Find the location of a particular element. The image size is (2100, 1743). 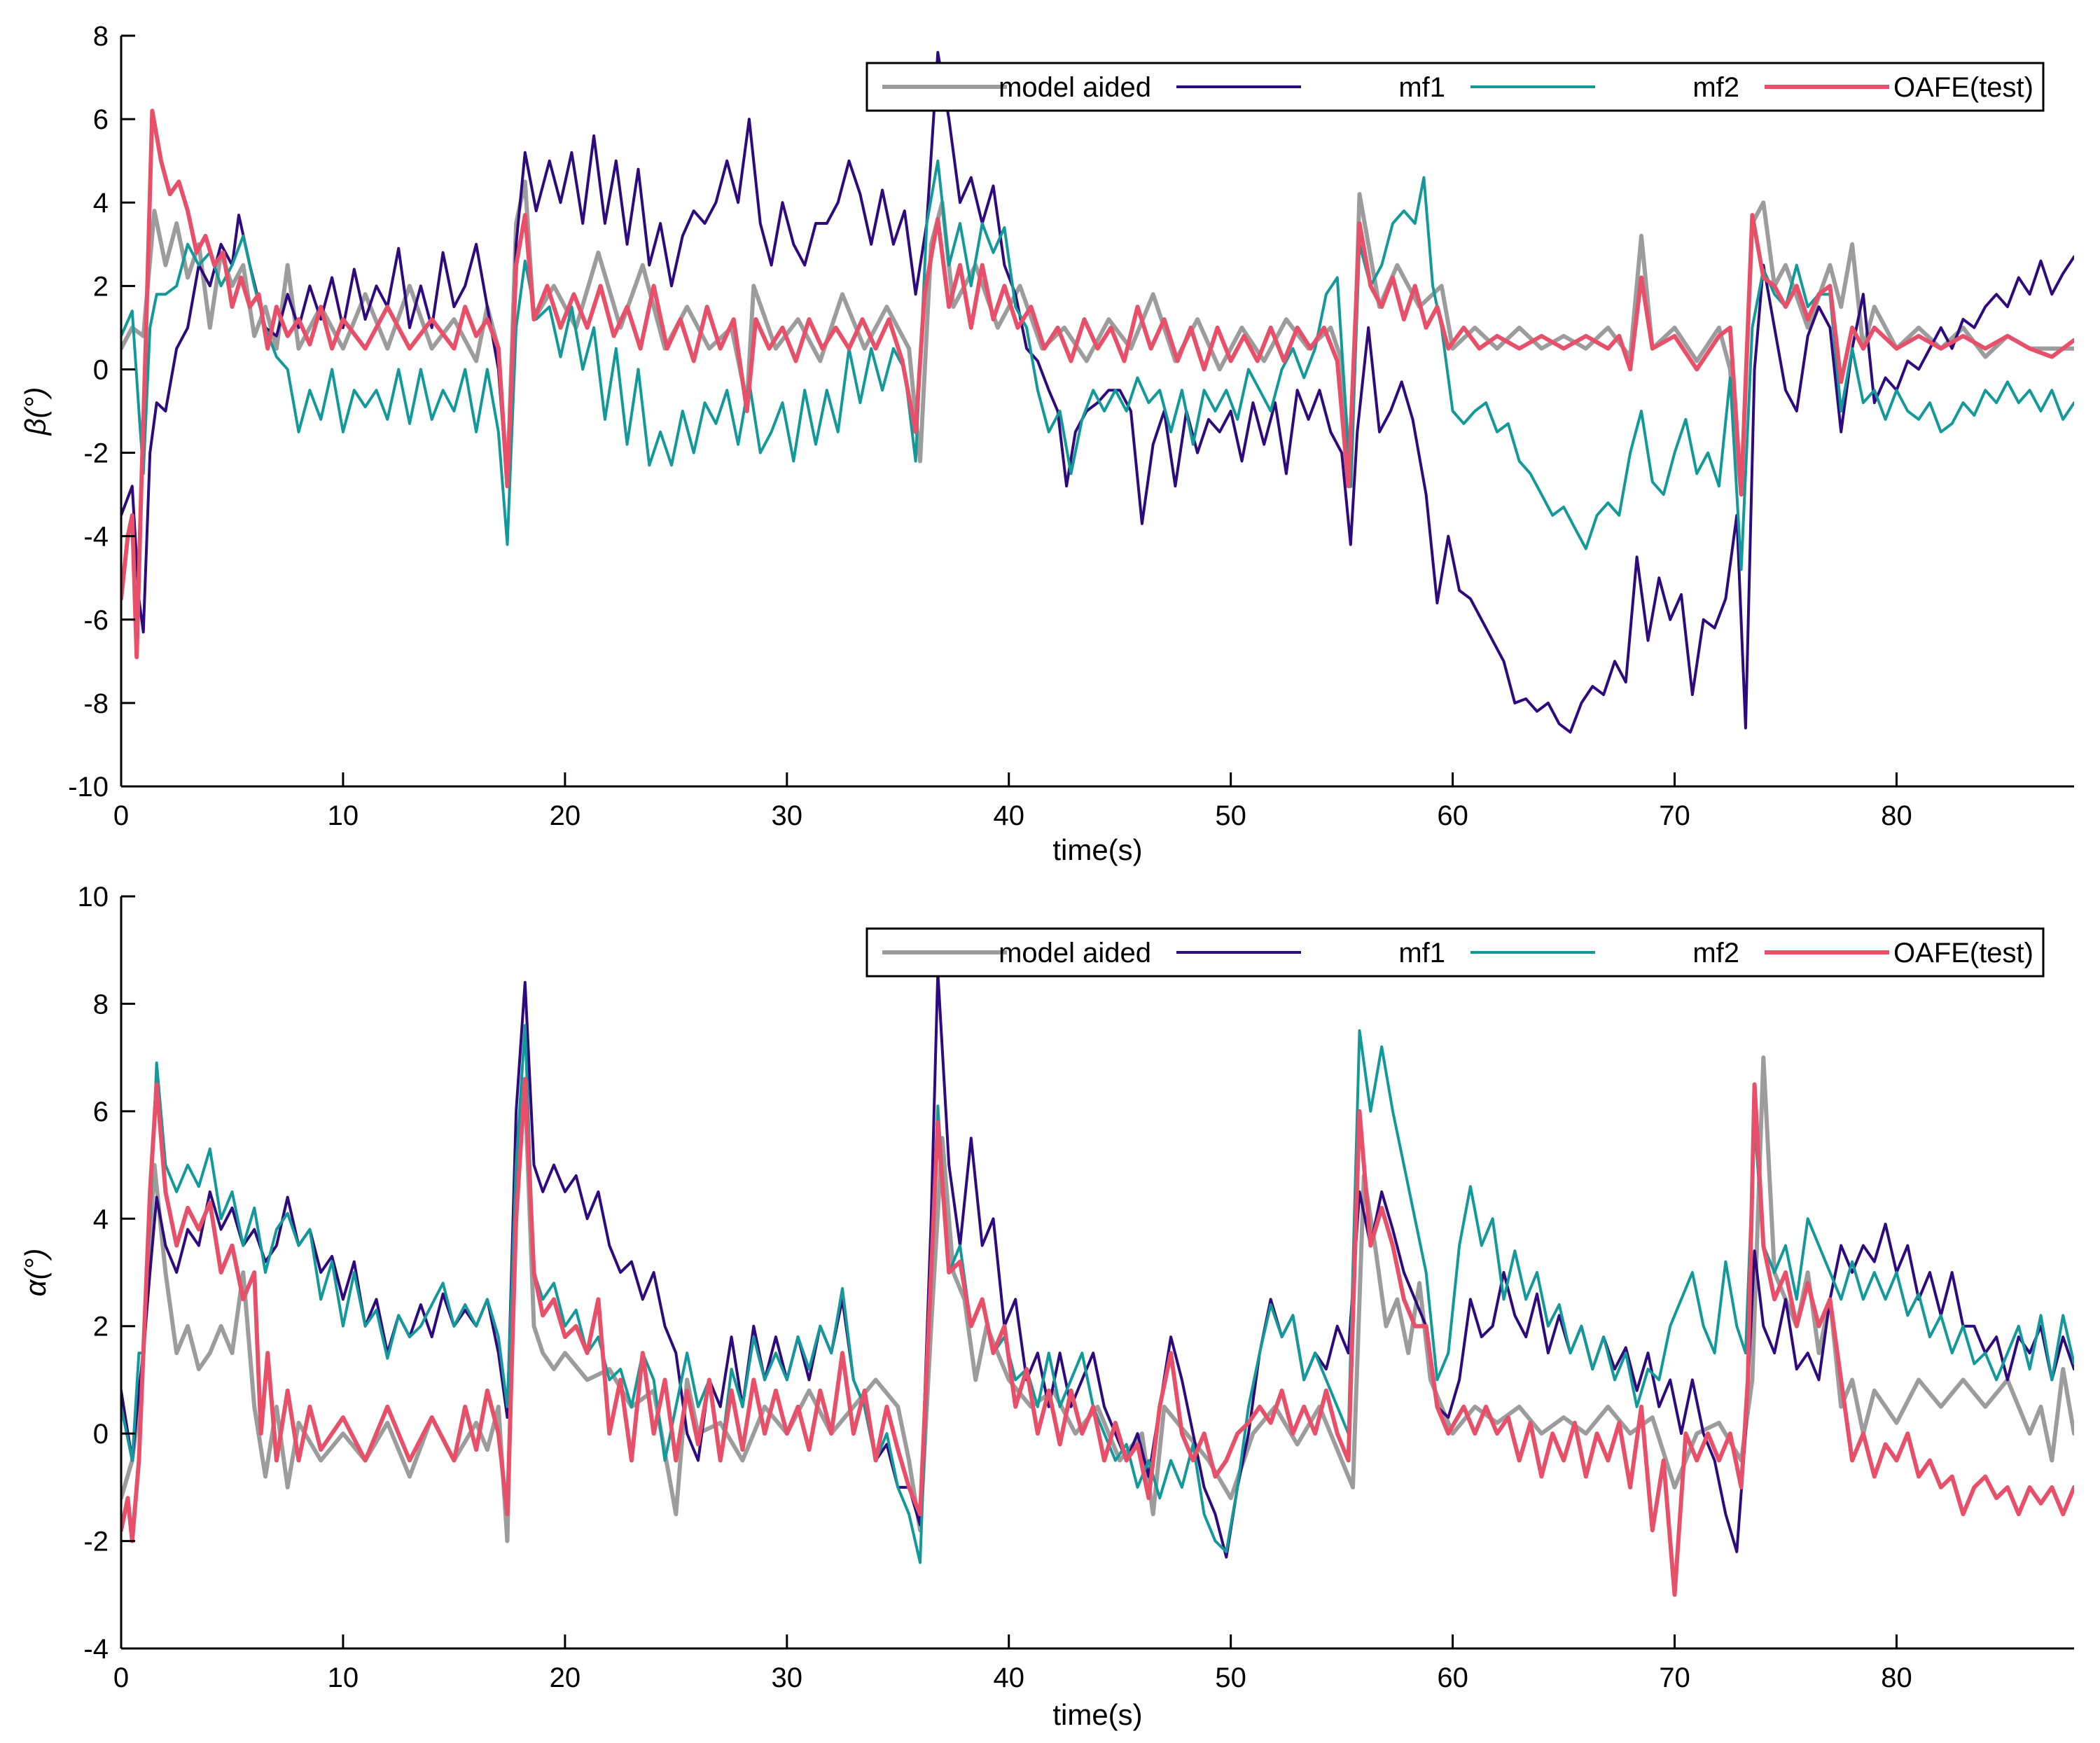

beta-legend-item: mf2 is located at coordinates (1605, 87).